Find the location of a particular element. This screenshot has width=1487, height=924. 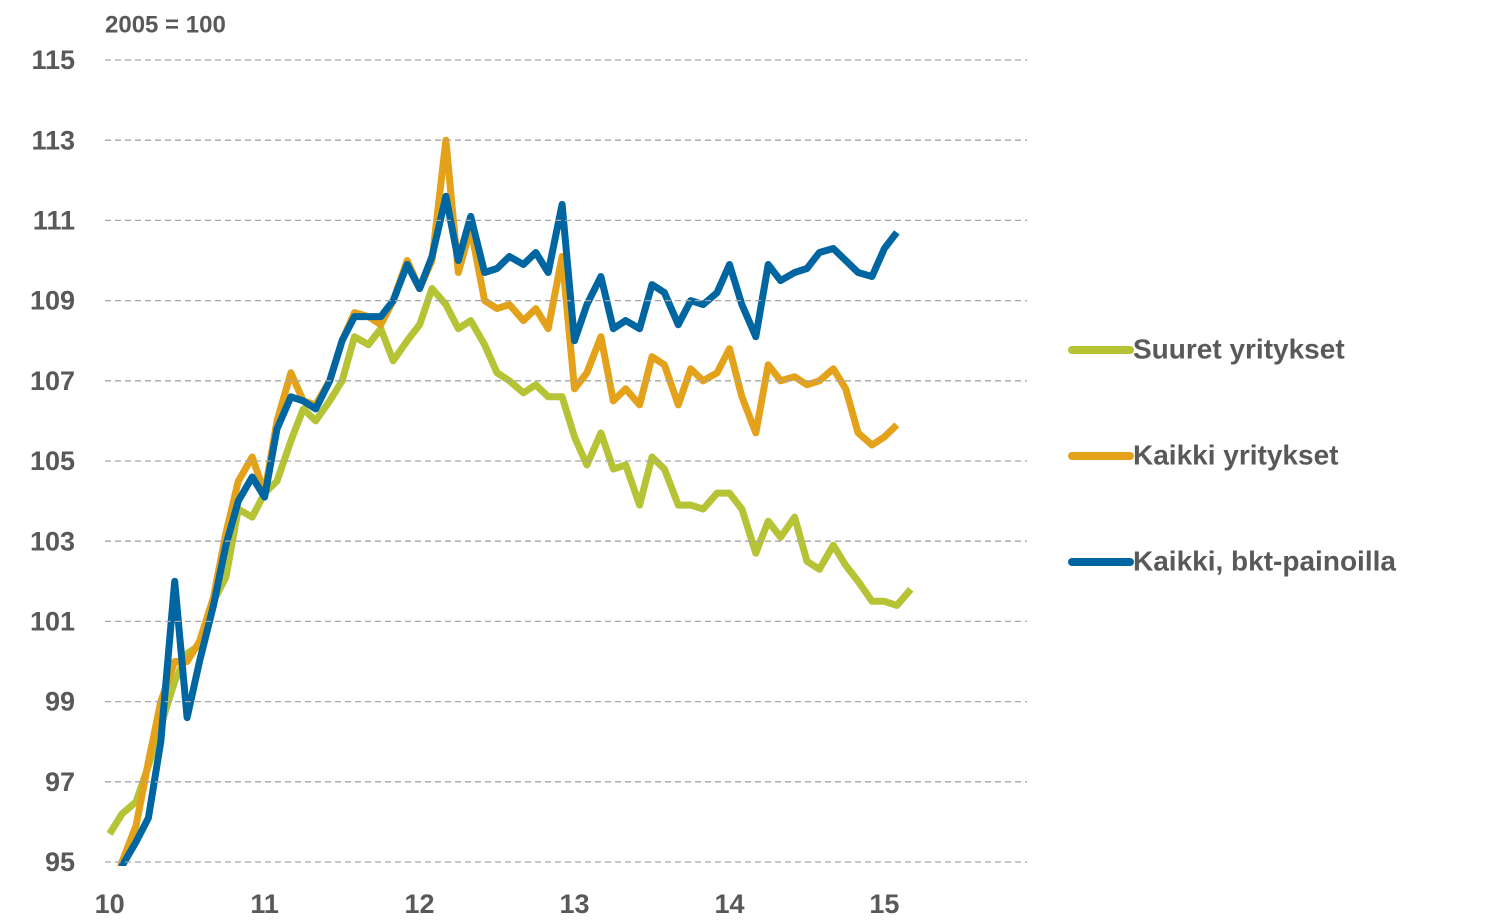

y-tick-label: 103 is located at coordinates (52, 541).